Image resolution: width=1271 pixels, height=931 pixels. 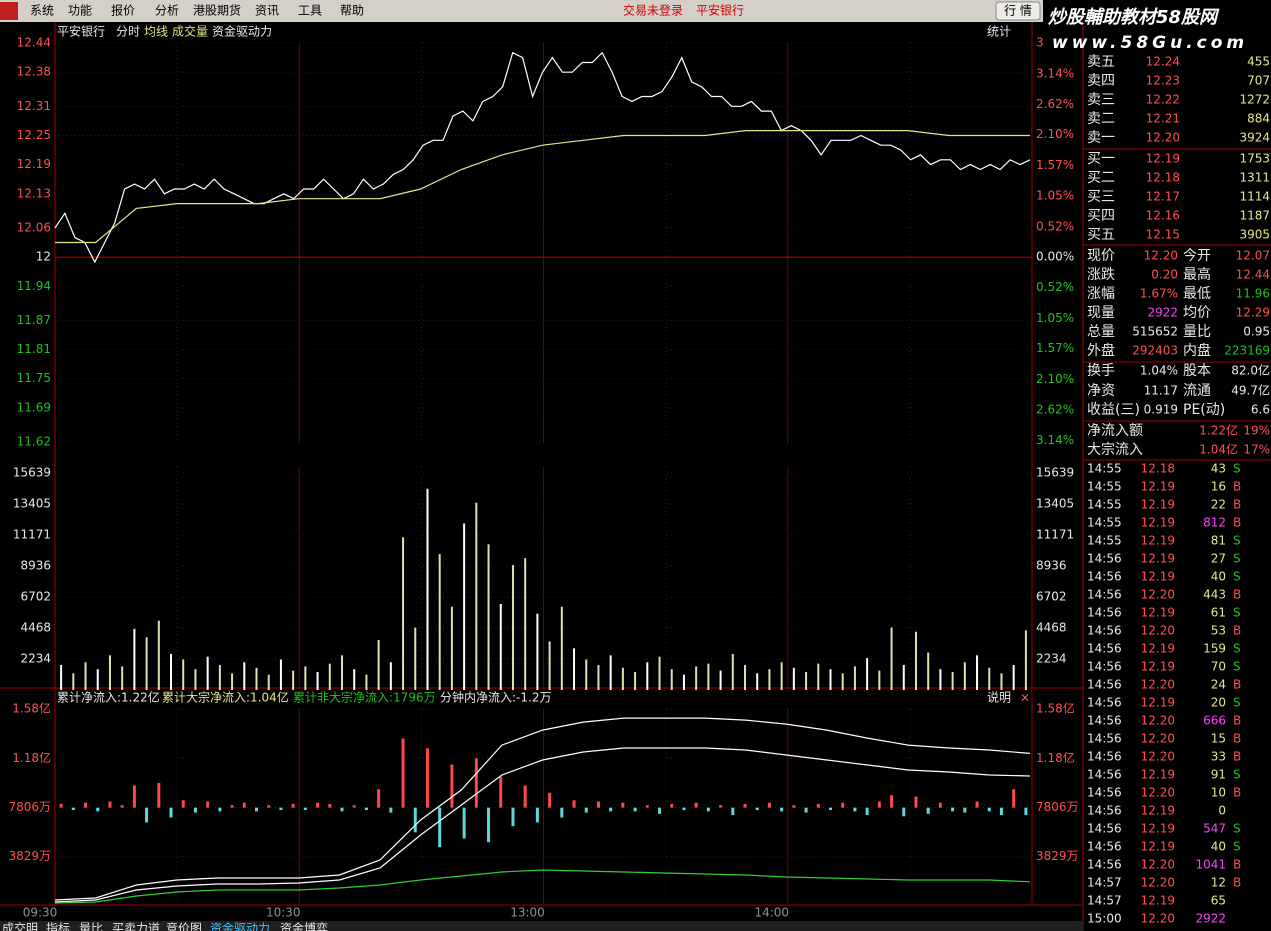 I want to click on bottom-tab: 成交明, so click(x=20, y=926).